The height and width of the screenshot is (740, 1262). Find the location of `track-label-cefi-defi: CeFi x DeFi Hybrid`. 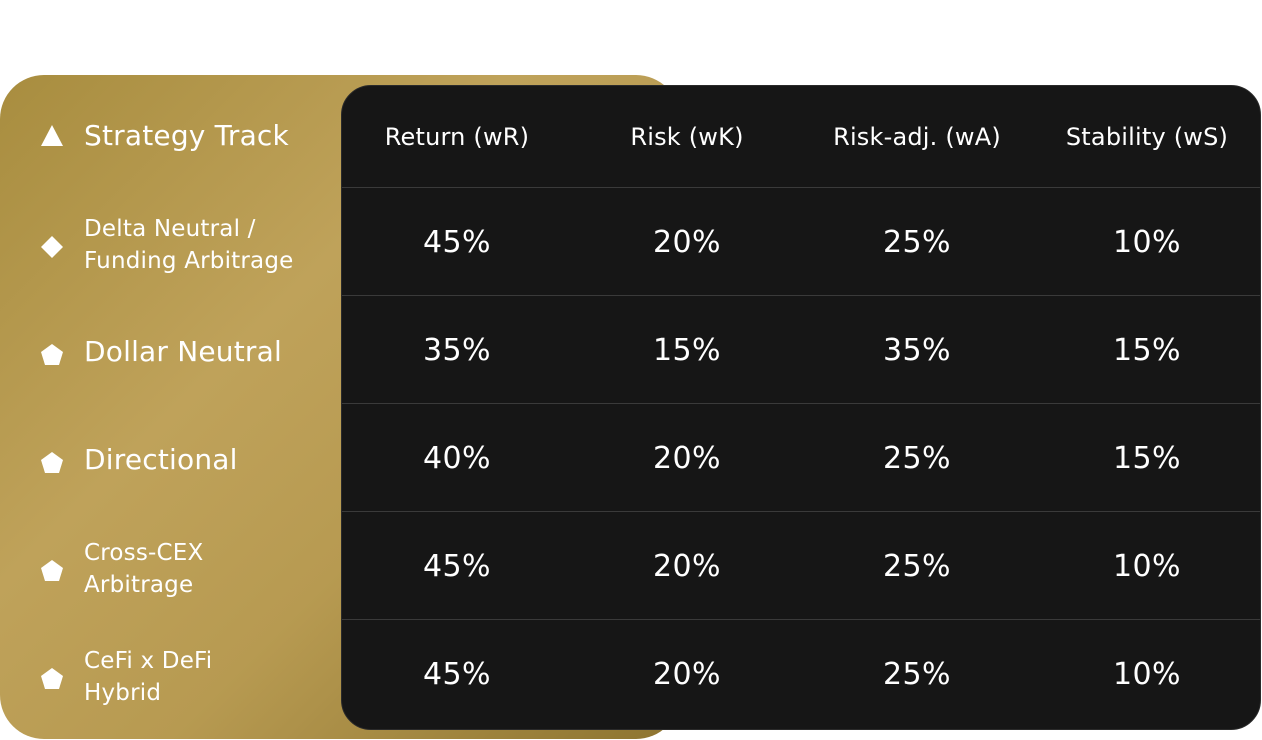

track-label-cefi-defi: CeFi x DeFi Hybrid is located at coordinates (148, 677).